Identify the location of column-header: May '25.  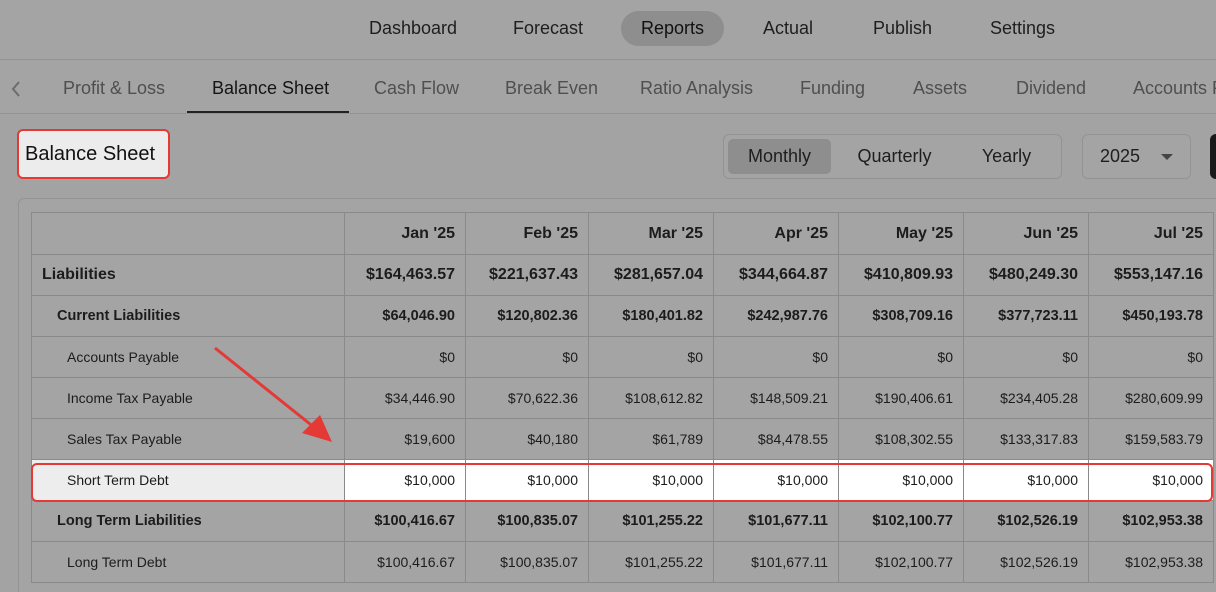
(901, 233).